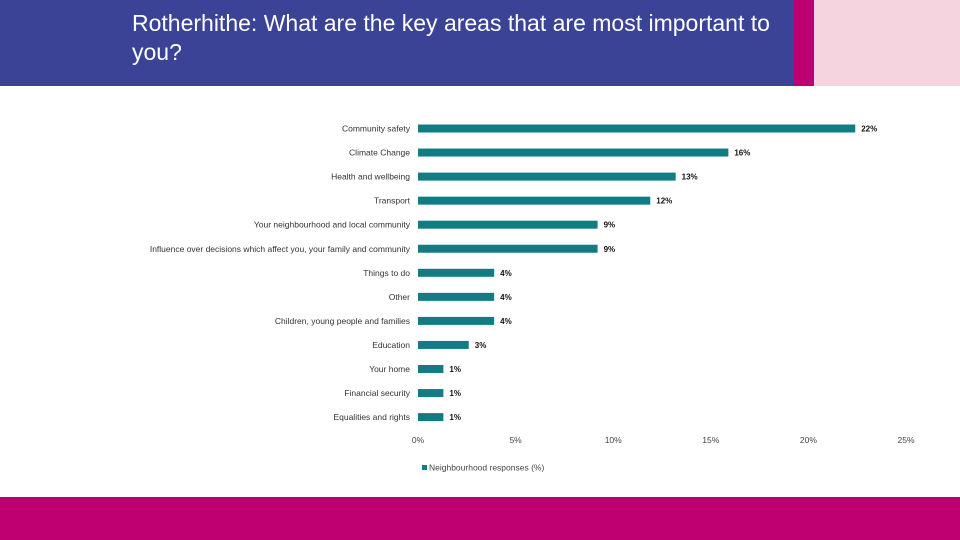 The image size is (960, 540). What do you see at coordinates (481, 345) in the screenshot?
I see `data-label: 3%` at bounding box center [481, 345].